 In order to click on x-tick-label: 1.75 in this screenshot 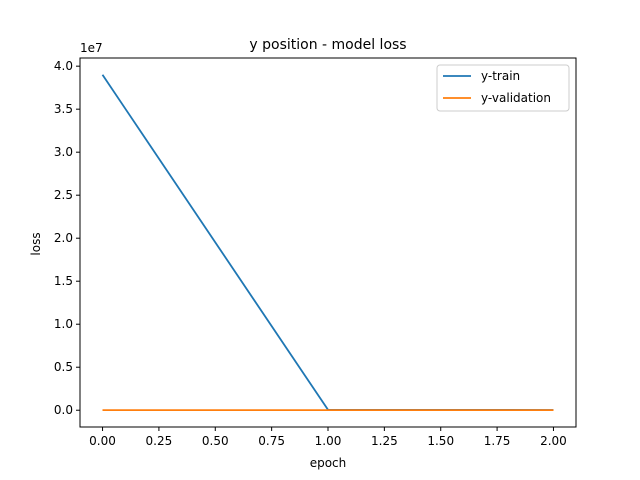, I will do `click(497, 441)`.